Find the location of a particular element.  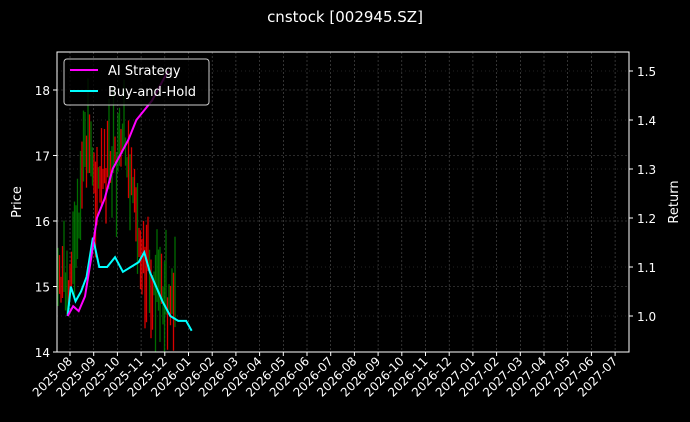

y-tick-label-right: 1.0 is located at coordinates (646, 317).